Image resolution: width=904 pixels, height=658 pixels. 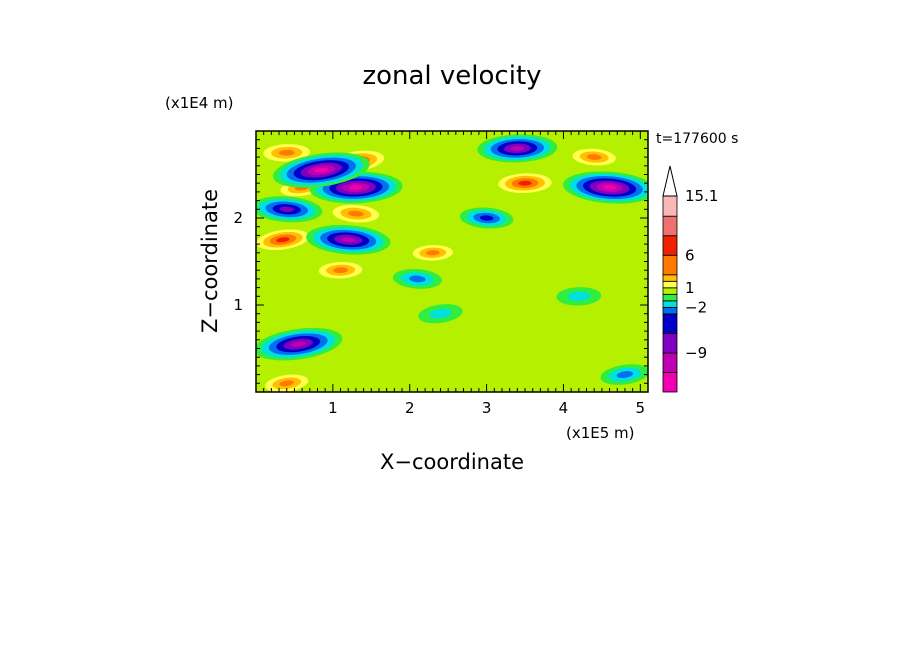 What do you see at coordinates (238, 218) in the screenshot?
I see `y-tick-label: 2` at bounding box center [238, 218].